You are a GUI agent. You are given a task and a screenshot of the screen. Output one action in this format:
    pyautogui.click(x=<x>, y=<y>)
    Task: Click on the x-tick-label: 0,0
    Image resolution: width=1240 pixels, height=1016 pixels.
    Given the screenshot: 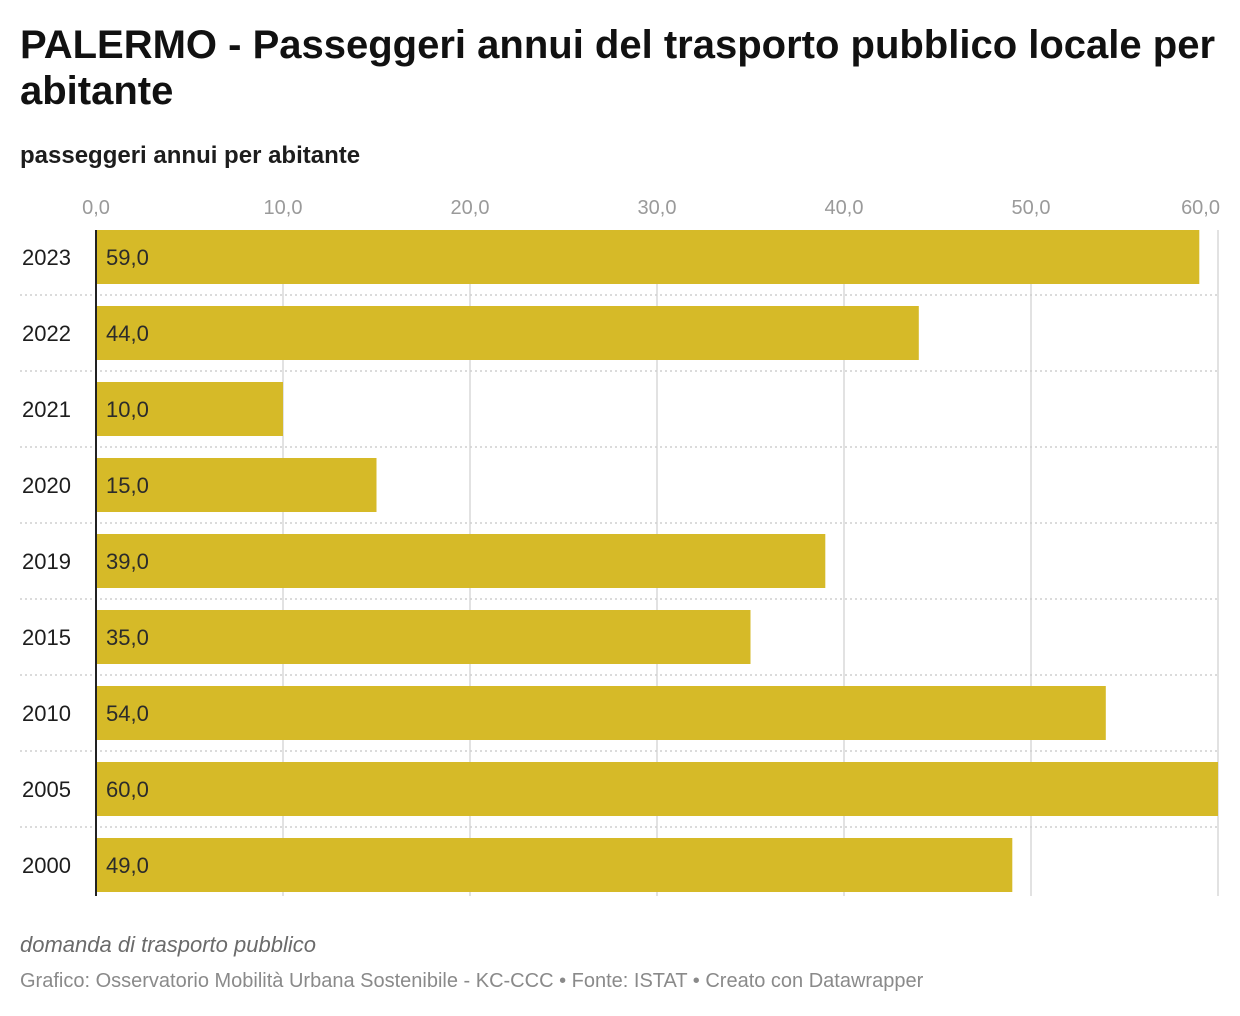 What is the action you would take?
    pyautogui.click(x=96, y=208)
    